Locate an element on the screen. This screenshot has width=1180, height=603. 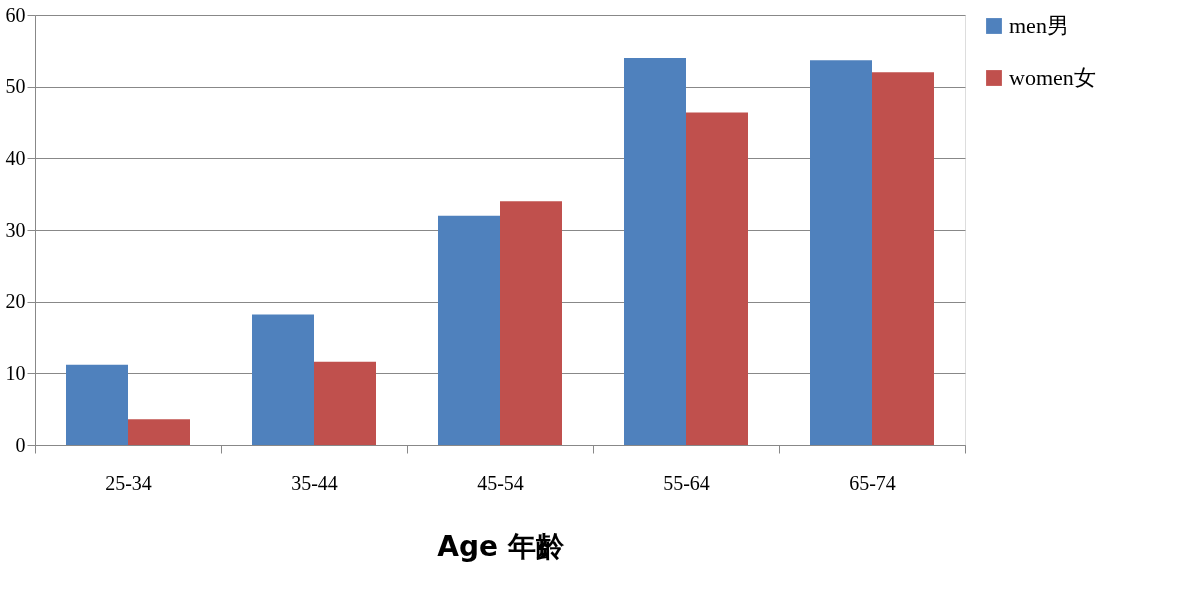
y-tick-label: 20 is located at coordinates (15, 301).